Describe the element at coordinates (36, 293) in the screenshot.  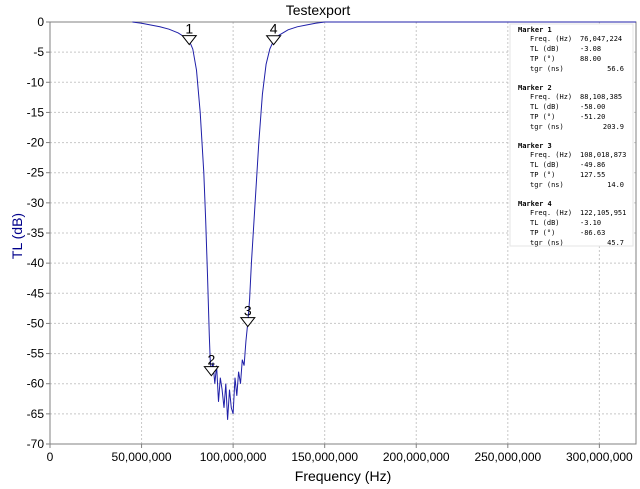
I see `y-tick-label: -45` at that location.